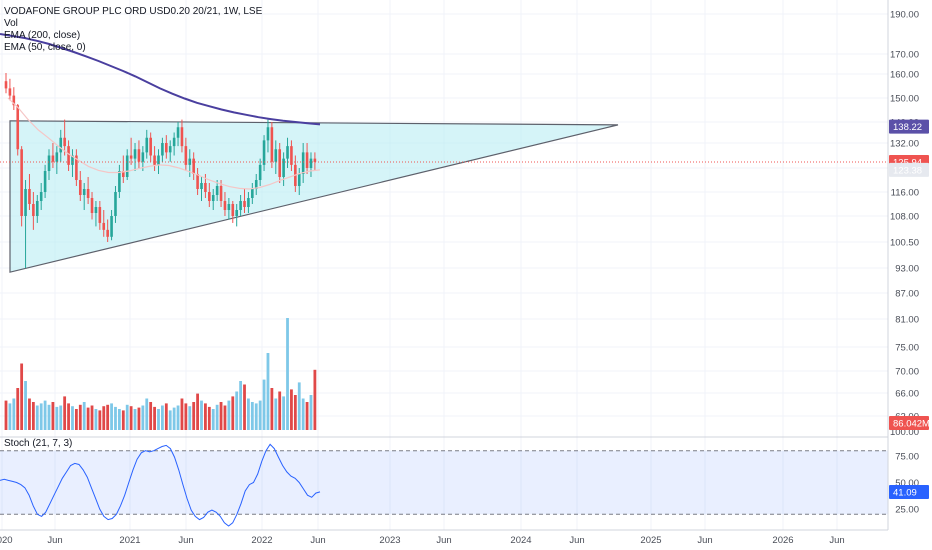 The height and width of the screenshot is (550, 932). What do you see at coordinates (650, 540) in the screenshot?
I see `x-tick-label: 2025` at bounding box center [650, 540].